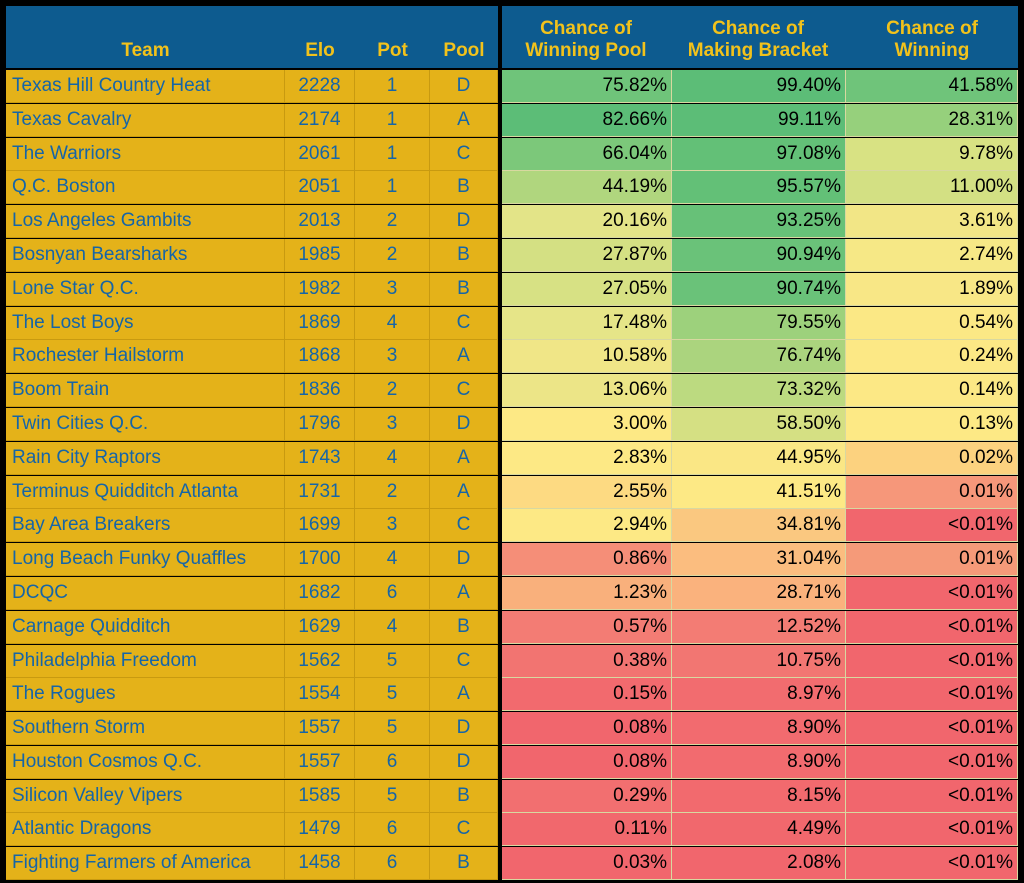 The width and height of the screenshot is (1024, 883). I want to click on cell-elo: 1554, so click(320, 694).